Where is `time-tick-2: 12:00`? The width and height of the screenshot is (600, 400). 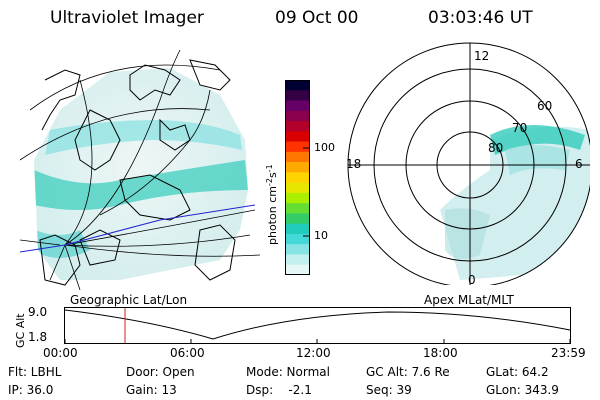 time-tick-2: 12:00 is located at coordinates (313, 353).